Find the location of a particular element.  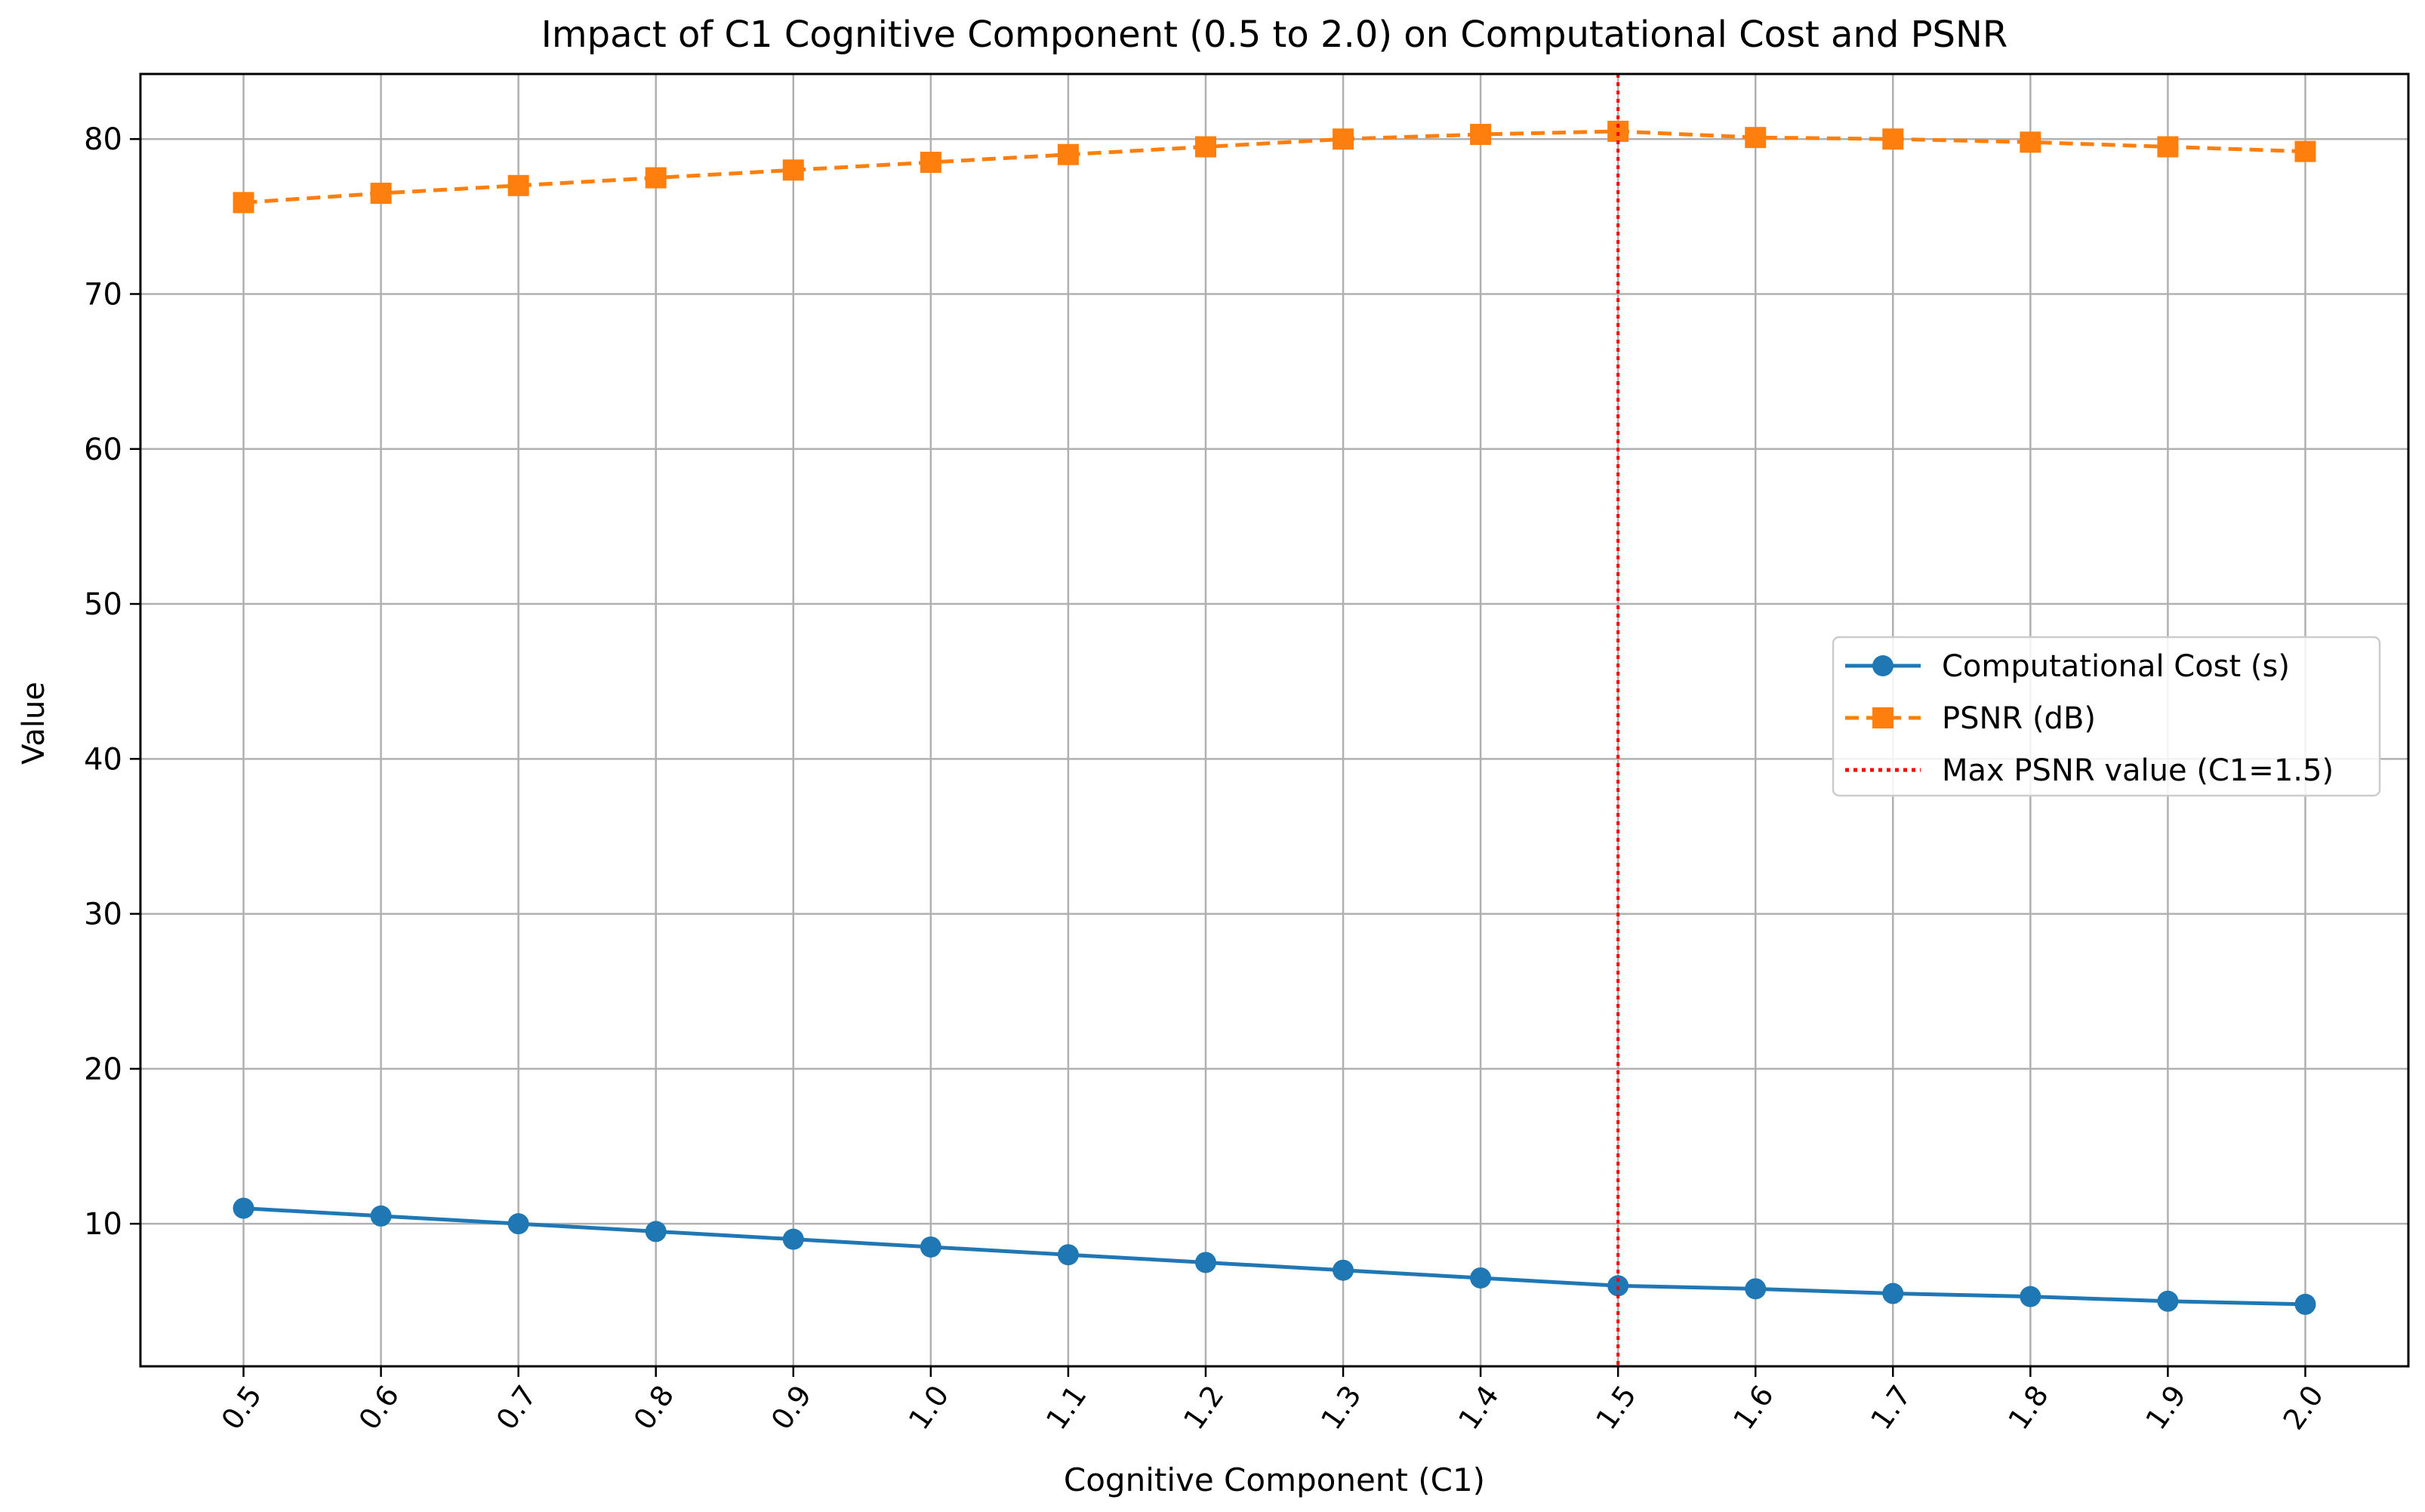

y-tick-label: 40 is located at coordinates (103, 759).